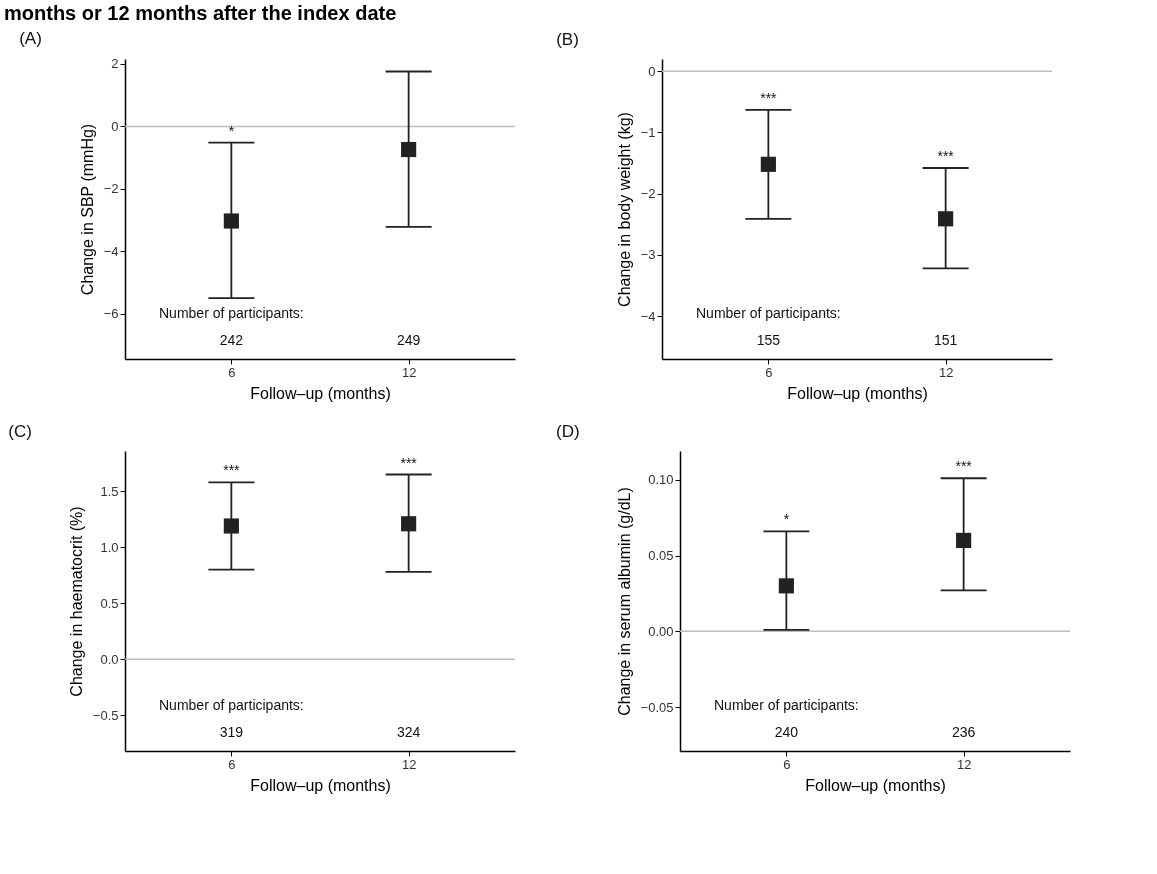 The width and height of the screenshot is (1157, 874). What do you see at coordinates (109, 603) in the screenshot?
I see `y-tick-label: 0.5` at bounding box center [109, 603].